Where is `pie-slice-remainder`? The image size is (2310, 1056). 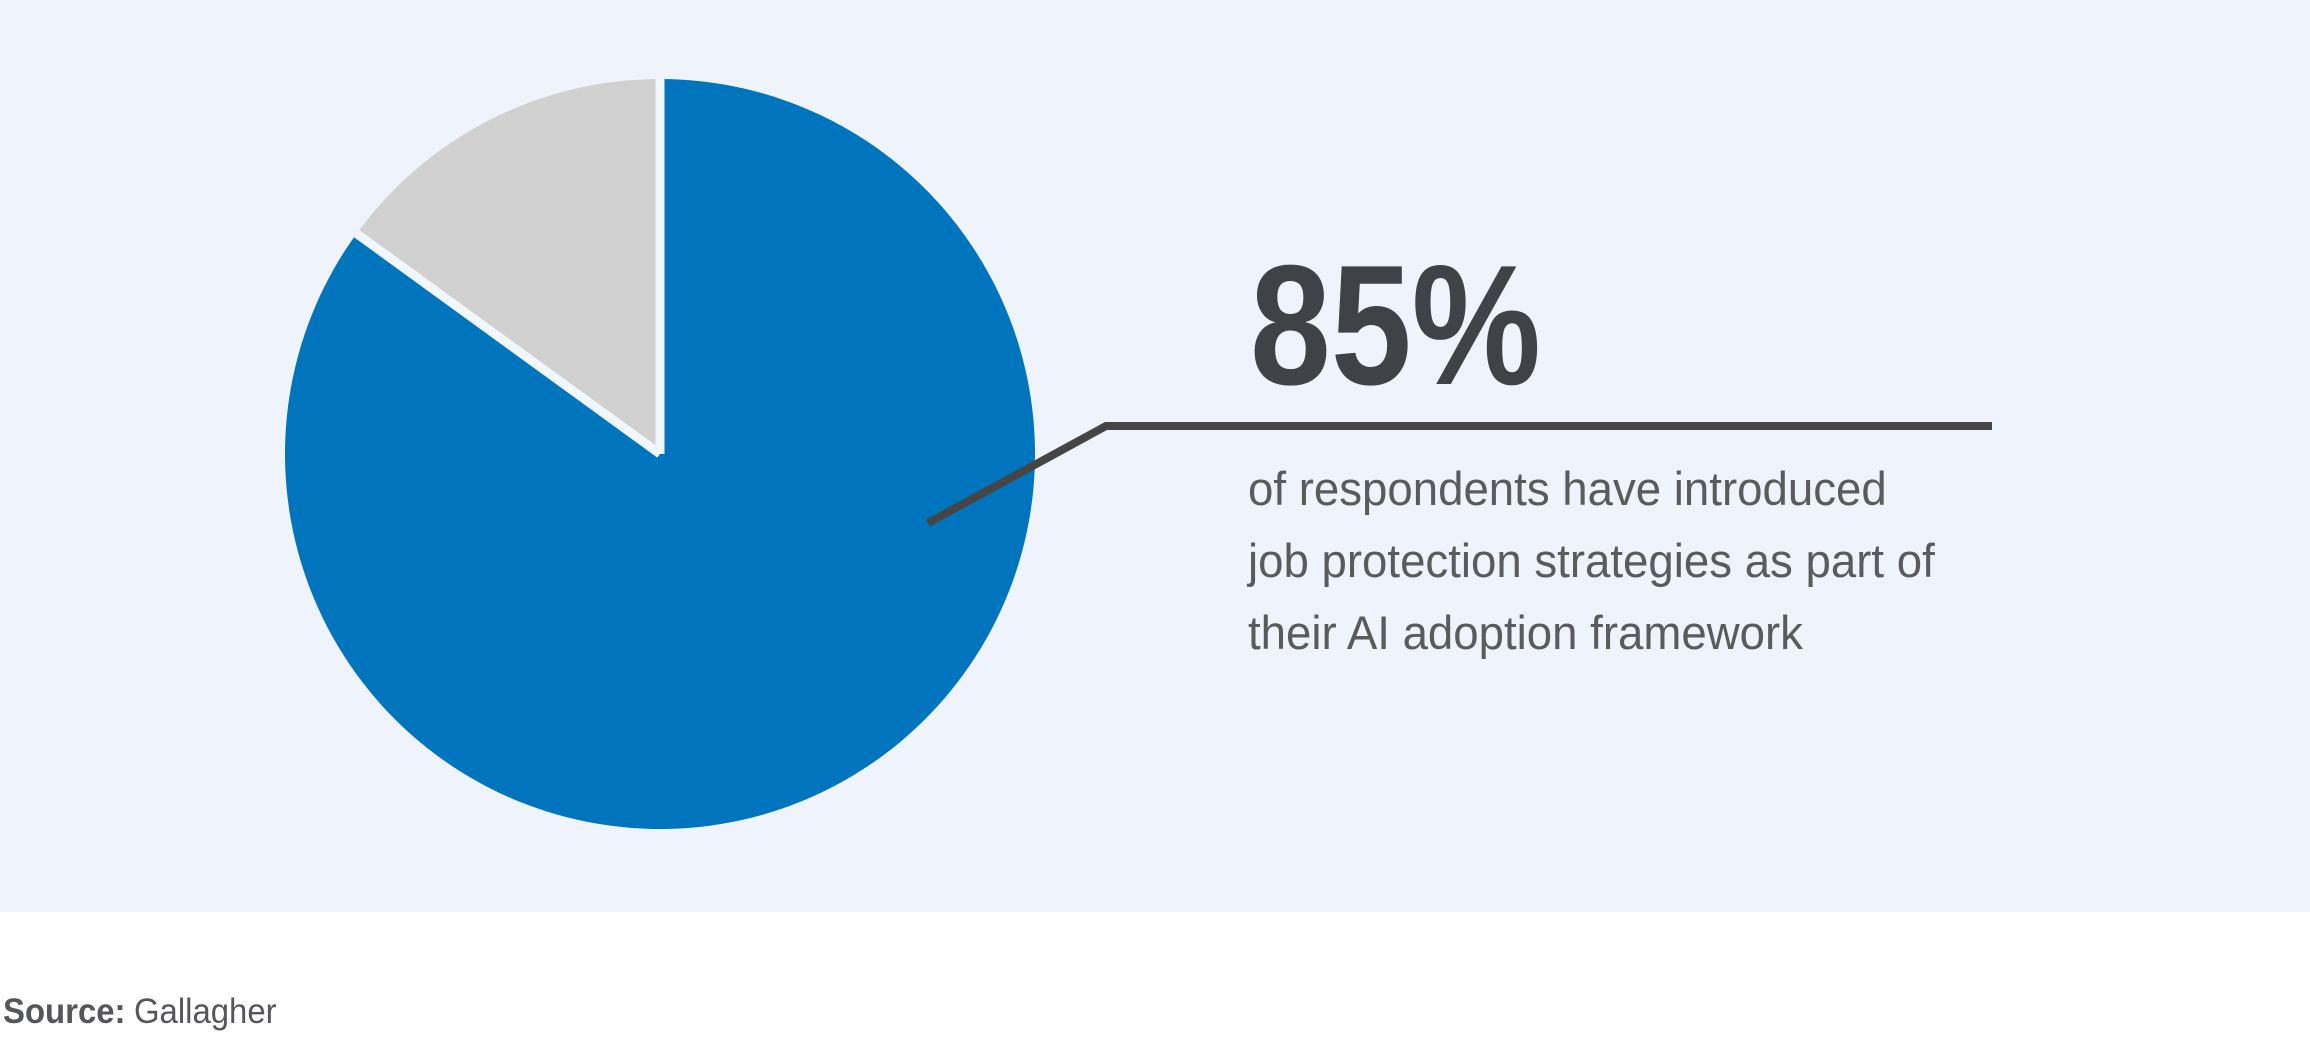 pie-slice-remainder is located at coordinates (508, 266).